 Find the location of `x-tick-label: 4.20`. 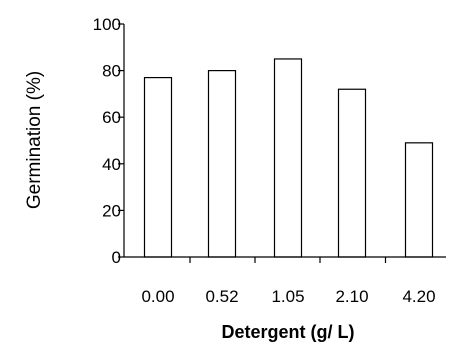

x-tick-label: 4.20 is located at coordinates (418, 296).